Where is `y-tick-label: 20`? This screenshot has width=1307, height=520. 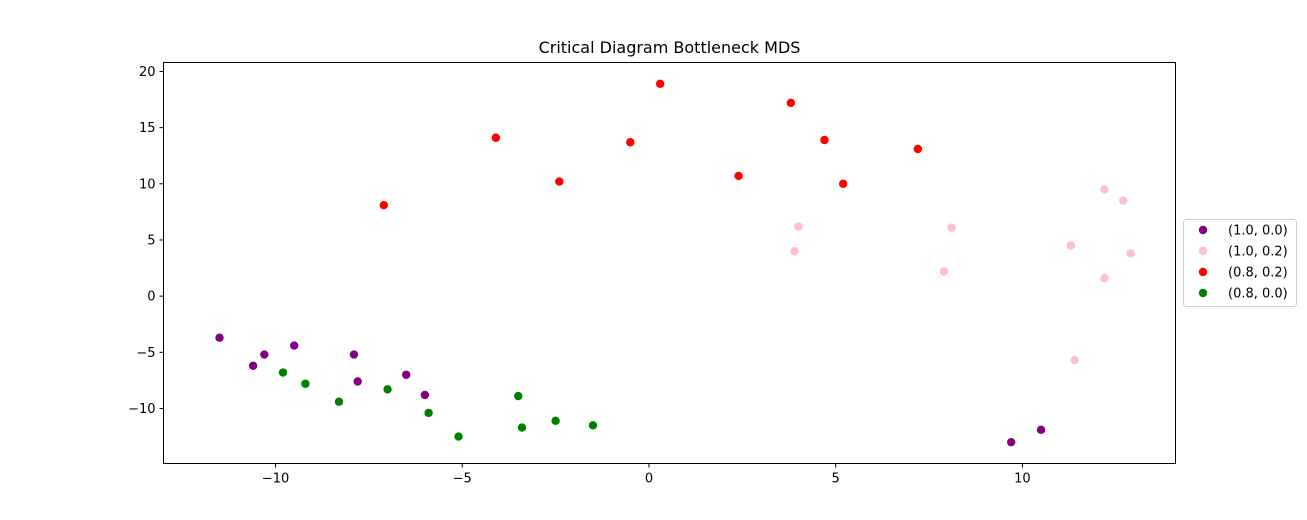
y-tick-label: 20 is located at coordinates (147, 72).